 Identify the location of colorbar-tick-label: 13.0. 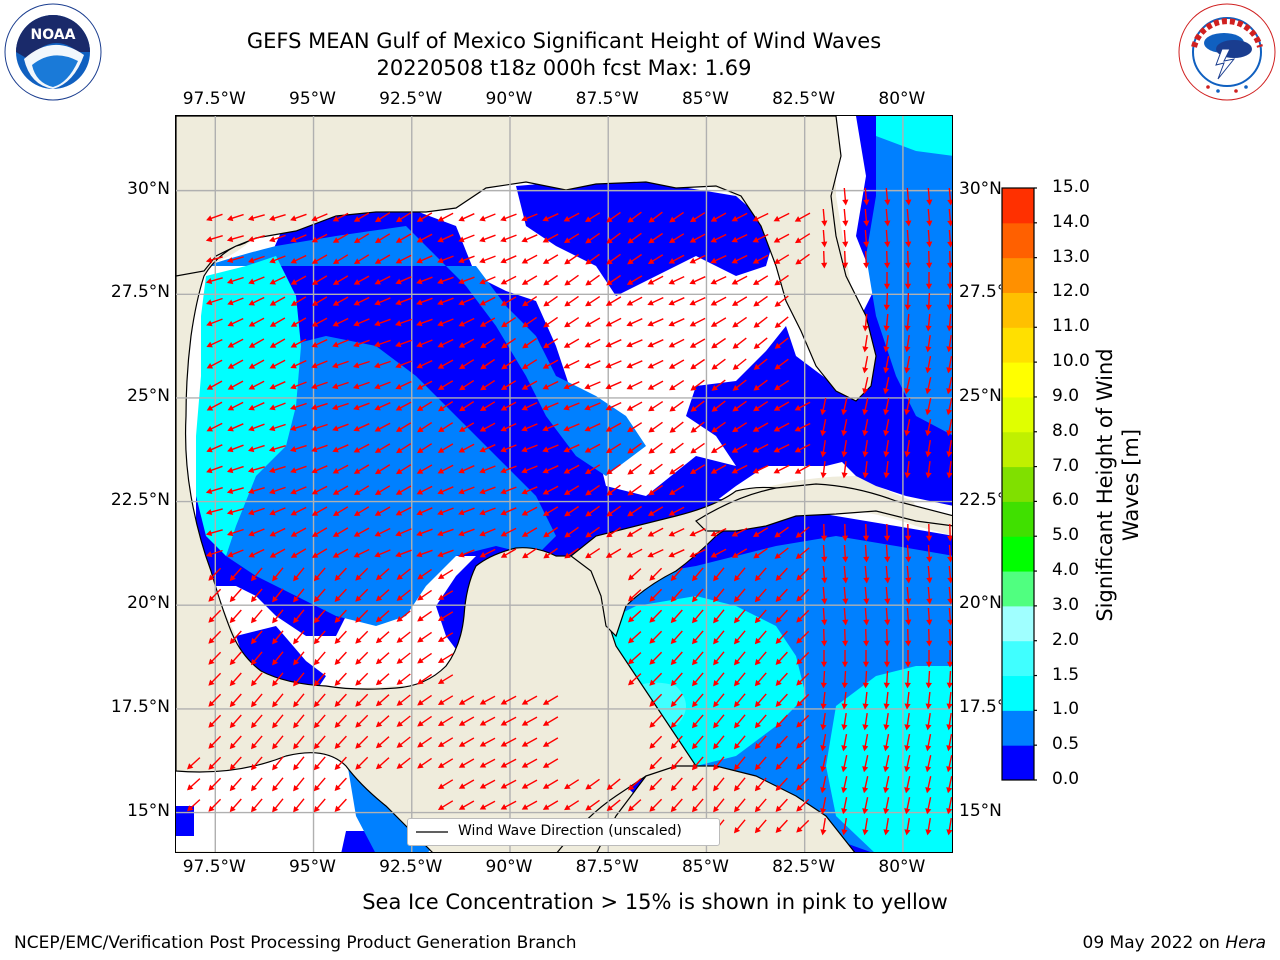
(1071, 256).